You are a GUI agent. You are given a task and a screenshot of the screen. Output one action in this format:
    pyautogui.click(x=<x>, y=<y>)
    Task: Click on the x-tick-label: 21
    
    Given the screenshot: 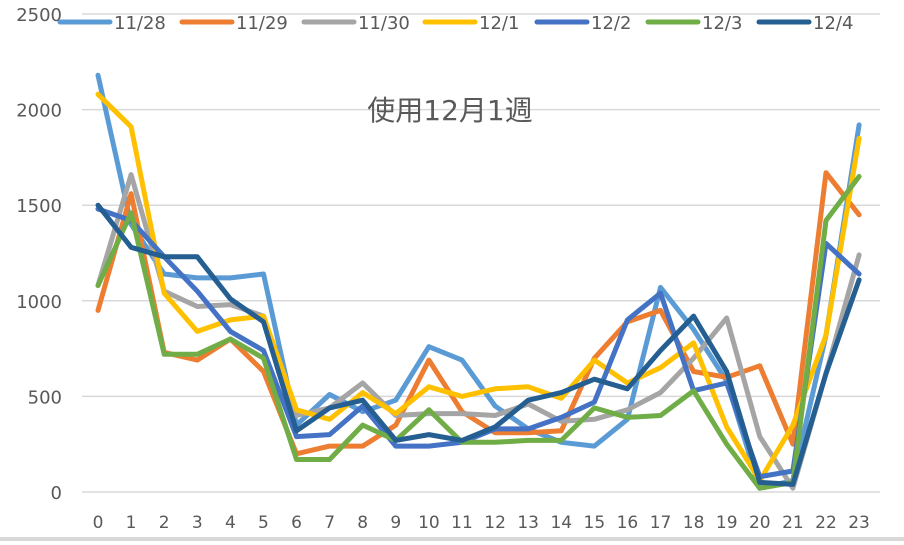 What is the action you would take?
    pyautogui.click(x=793, y=523)
    